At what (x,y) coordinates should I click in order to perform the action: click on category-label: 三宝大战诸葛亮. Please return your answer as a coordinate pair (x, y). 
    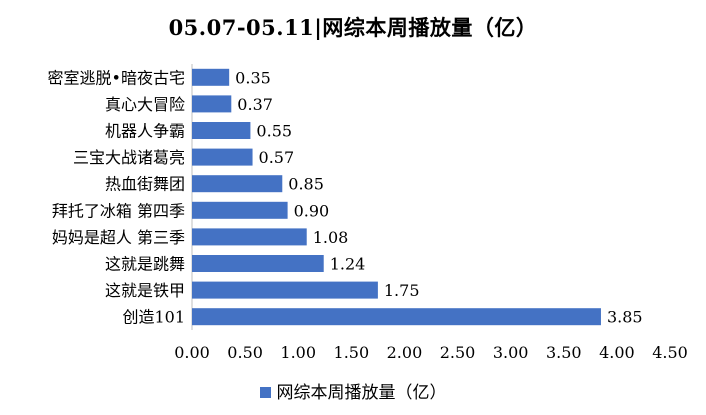
    Looking at the image, I should click on (129, 157).